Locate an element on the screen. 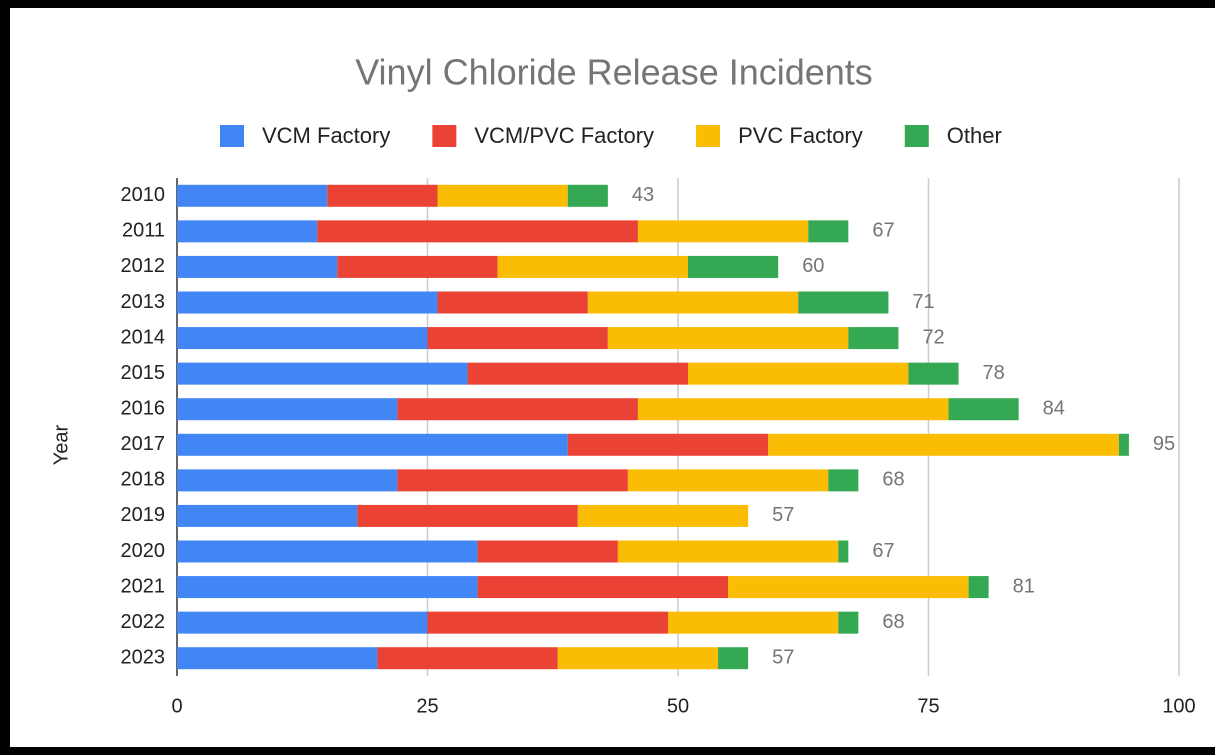 The image size is (1215, 755). y-tick-label: 2016 is located at coordinates (143, 408).